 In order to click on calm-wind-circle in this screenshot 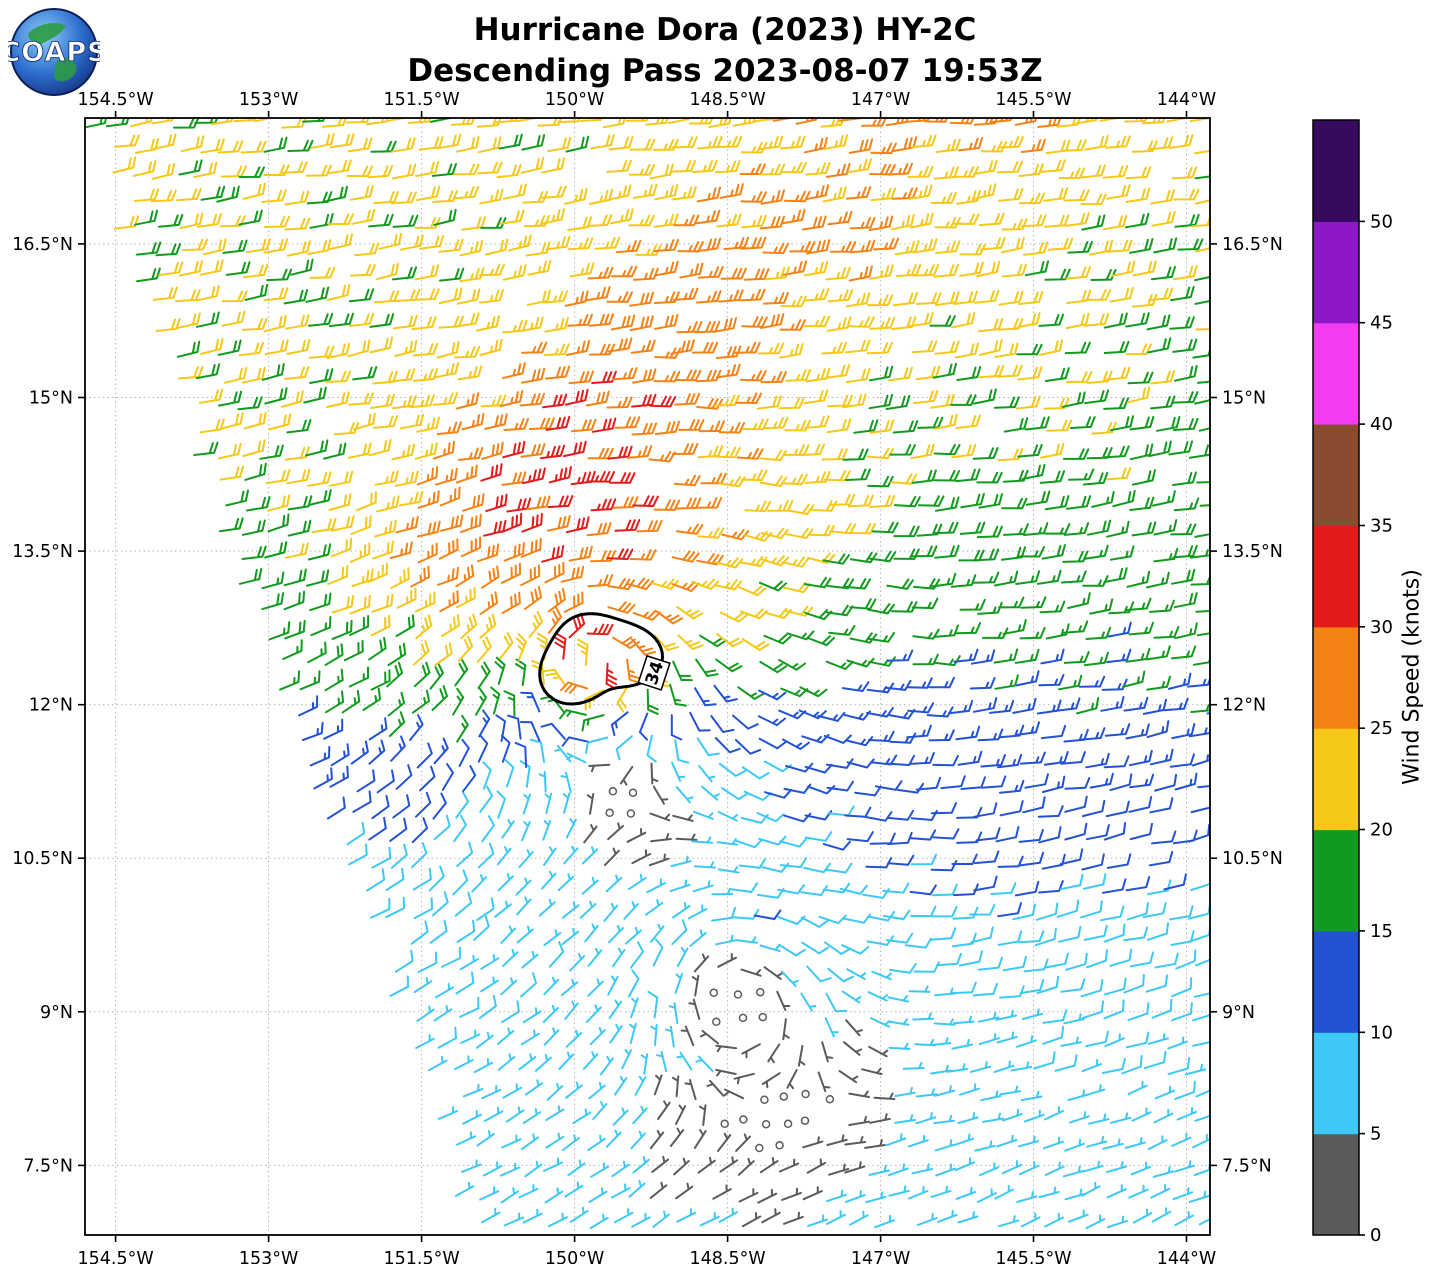, I will do `click(743, 1119)`.